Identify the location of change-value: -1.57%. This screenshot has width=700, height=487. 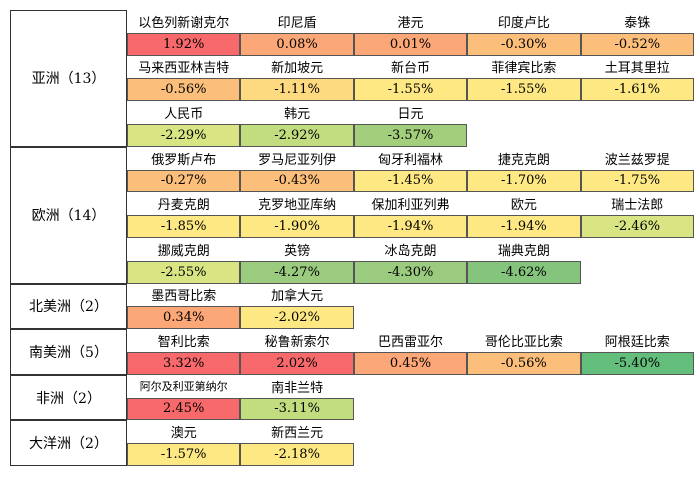
(184, 454).